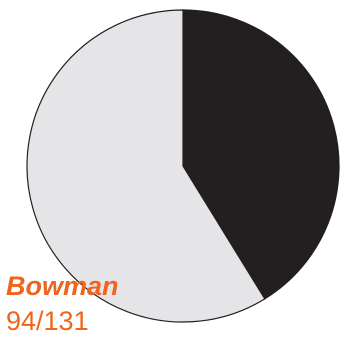  I want to click on score-label: 94/131, so click(47, 321).